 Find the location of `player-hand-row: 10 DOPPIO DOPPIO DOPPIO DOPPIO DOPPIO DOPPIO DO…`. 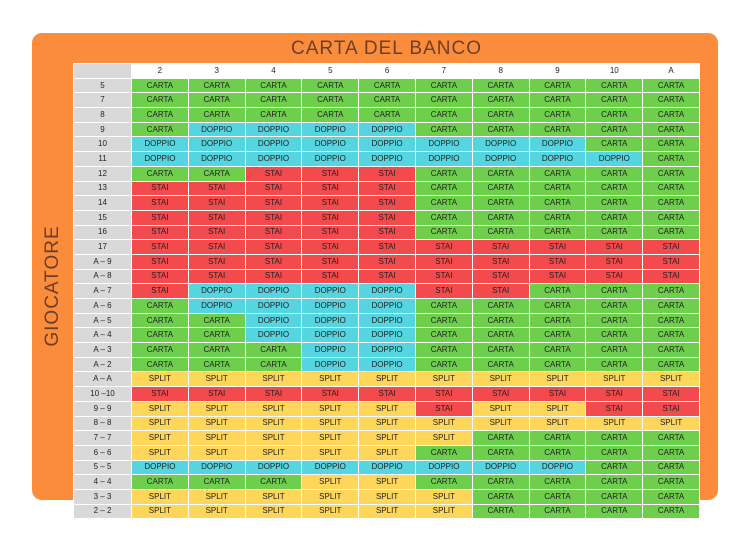

player-hand-row: 10 DOPPIO DOPPIO DOPPIO DOPPIO DOPPIO DOPPIO DO… is located at coordinates (386, 144).